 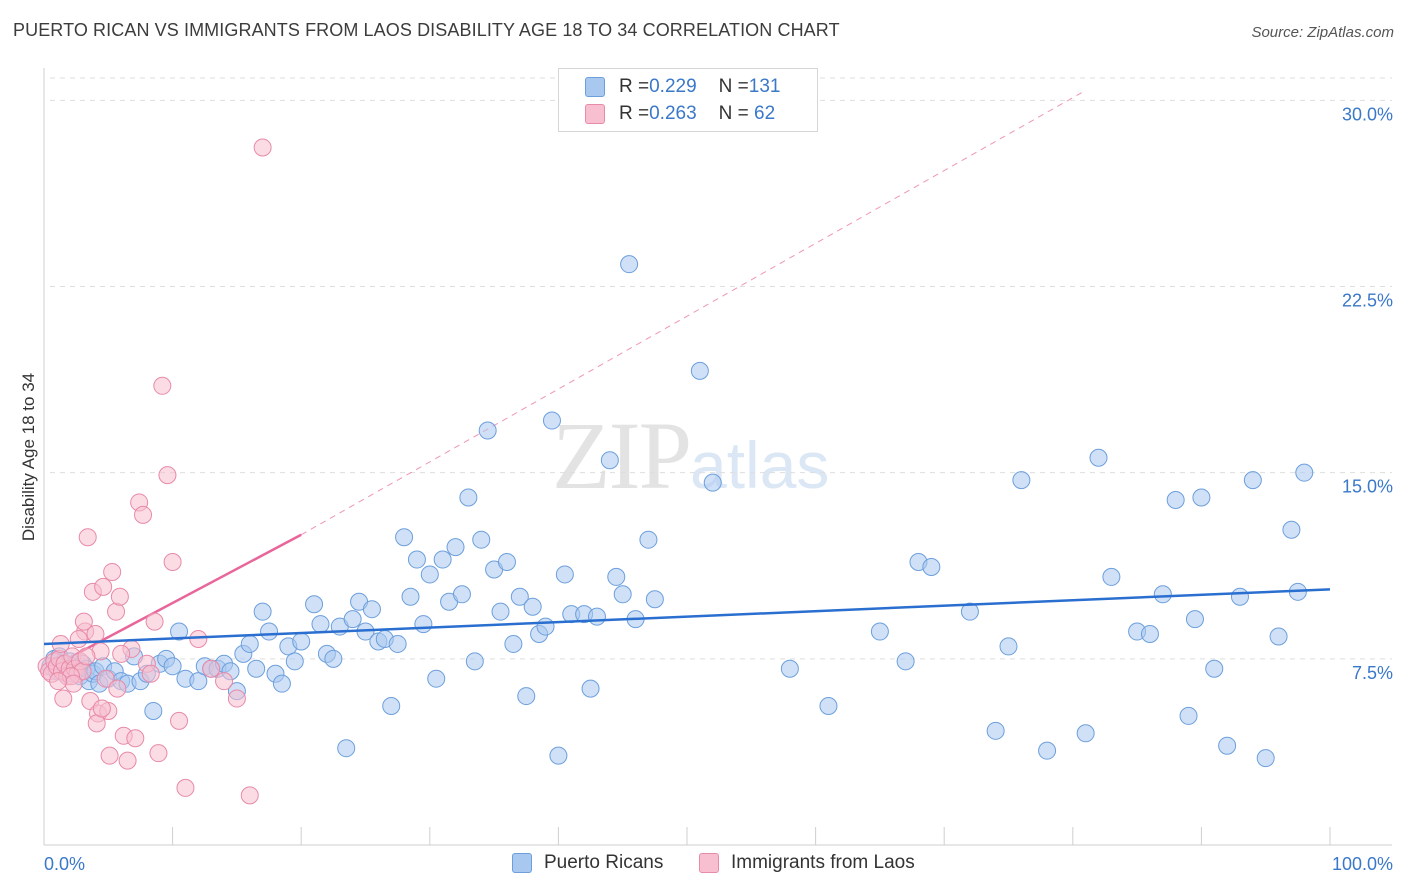 What do you see at coordinates (673, 113) in the screenshot?
I see `legend-r-value: 0.263` at bounding box center [673, 113].